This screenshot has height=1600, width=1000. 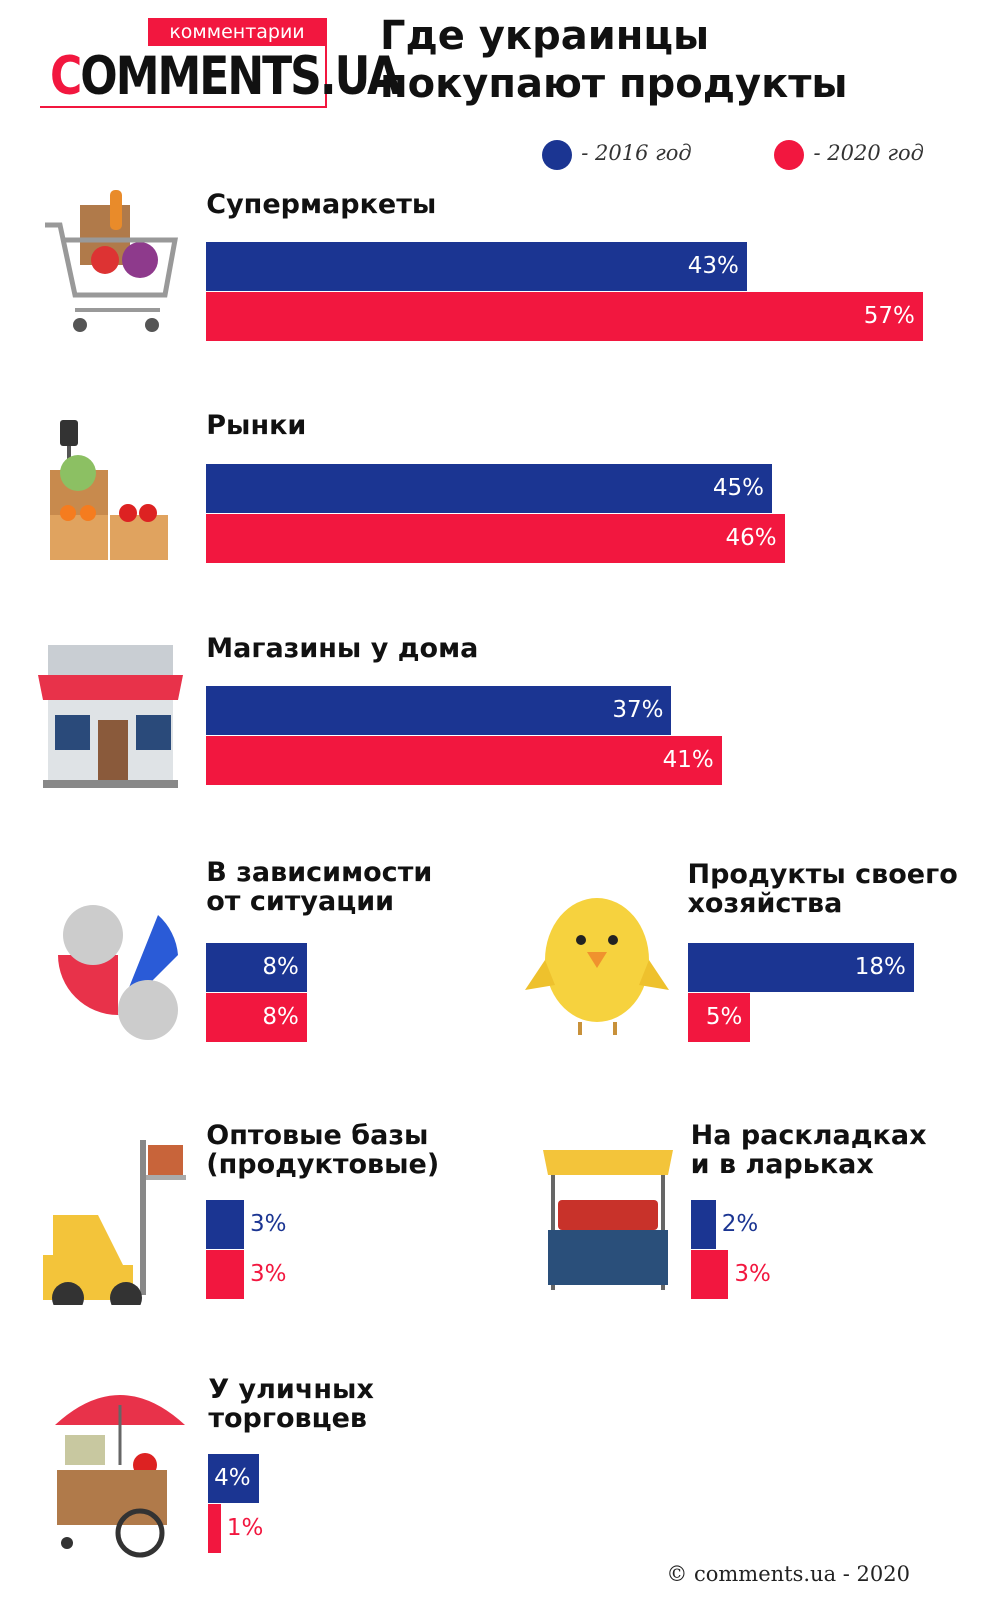 What do you see at coordinates (323, 1149) in the screenshot?
I see `category-label: Оптовые базы (продуктовые)` at bounding box center [323, 1149].